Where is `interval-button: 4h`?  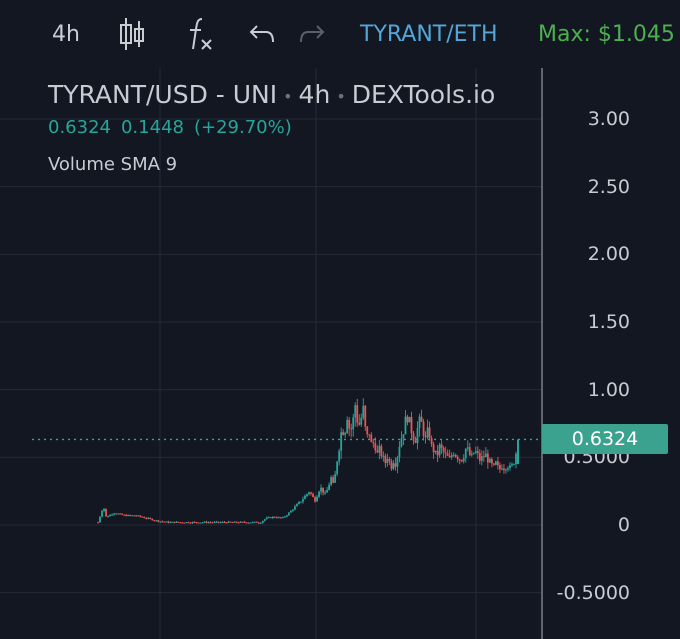
interval-button: 4h is located at coordinates (66, 34).